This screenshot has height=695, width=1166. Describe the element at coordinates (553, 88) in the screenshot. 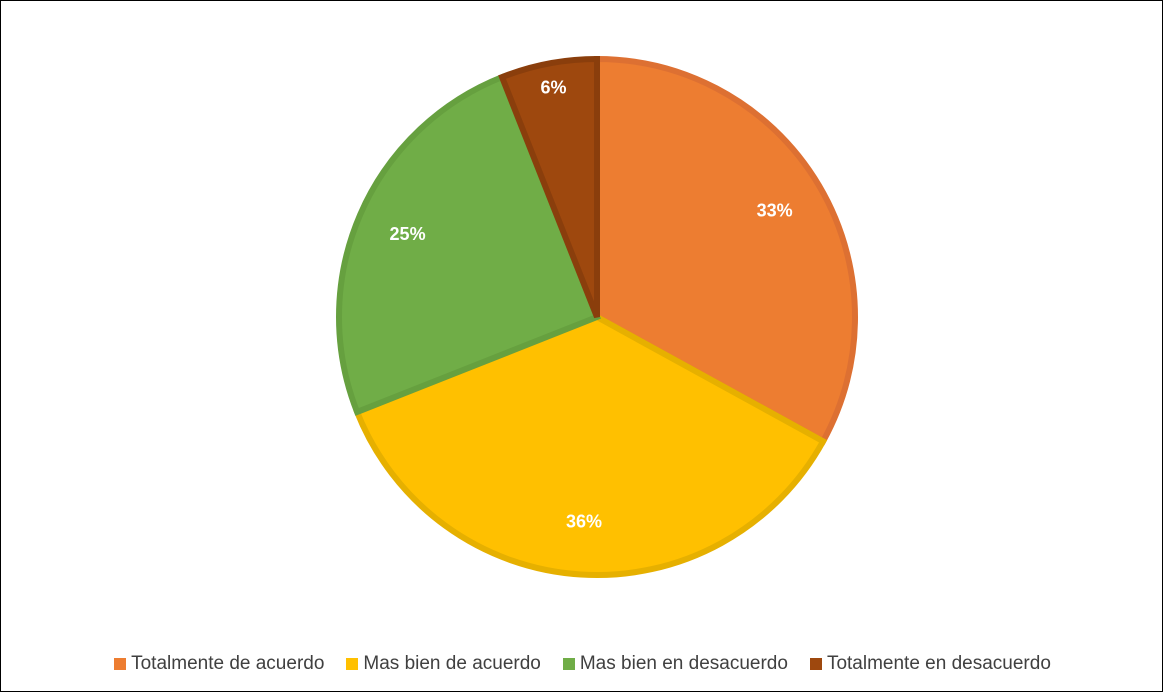

I see `data-label-4: 6%` at that location.